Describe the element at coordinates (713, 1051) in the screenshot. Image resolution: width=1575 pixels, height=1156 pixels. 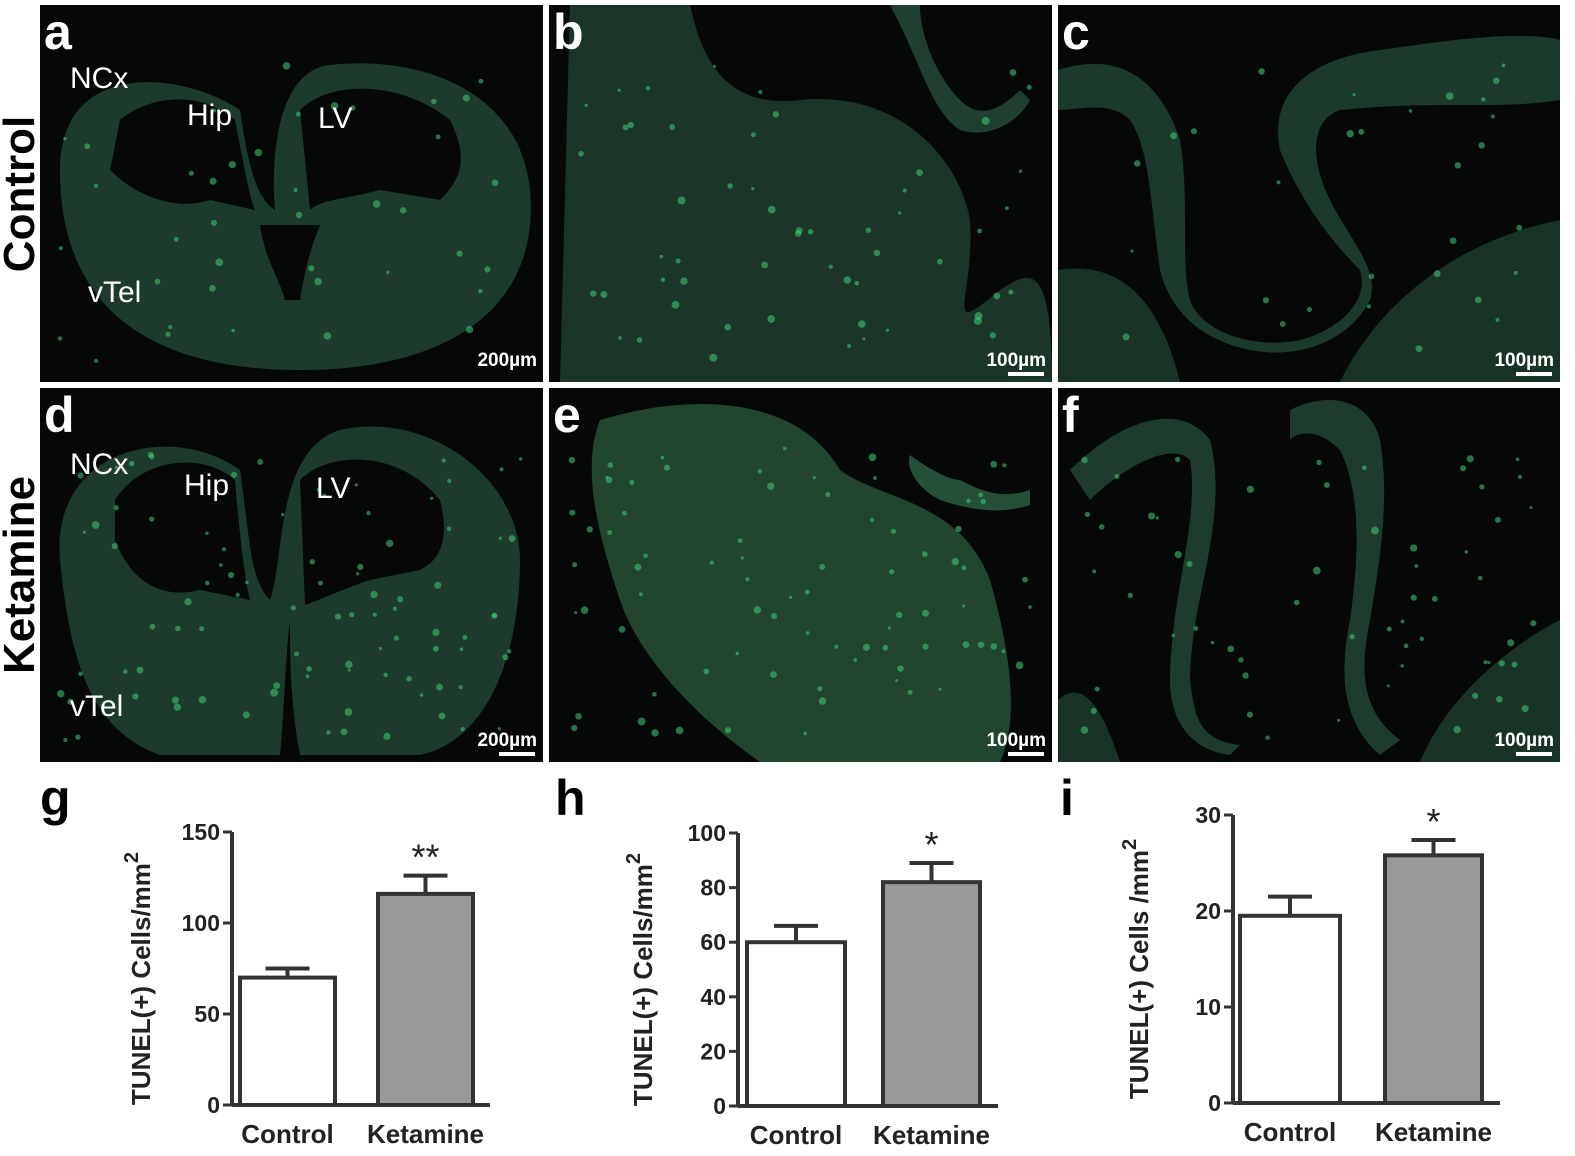
I see `y-tick-label: 20` at that location.